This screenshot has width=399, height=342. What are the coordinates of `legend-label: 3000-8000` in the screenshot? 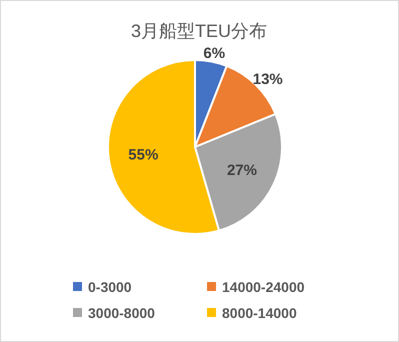 It's located at (122, 313).